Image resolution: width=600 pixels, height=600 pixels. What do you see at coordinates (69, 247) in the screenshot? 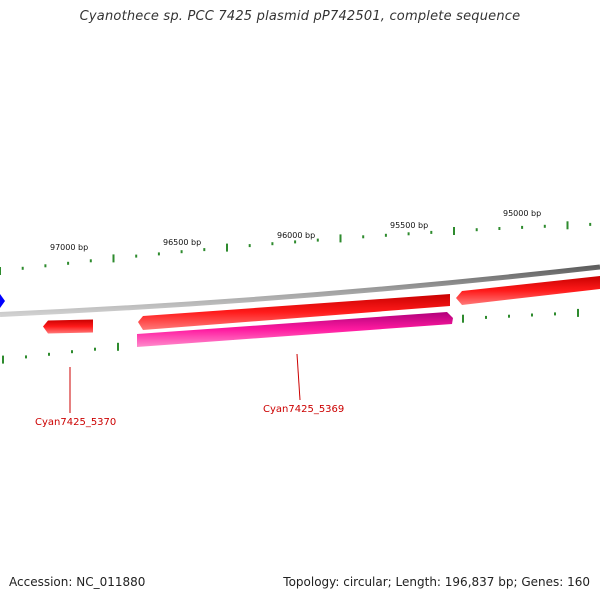
I see `scale-label-97000: 97000 bp` at bounding box center [69, 247].